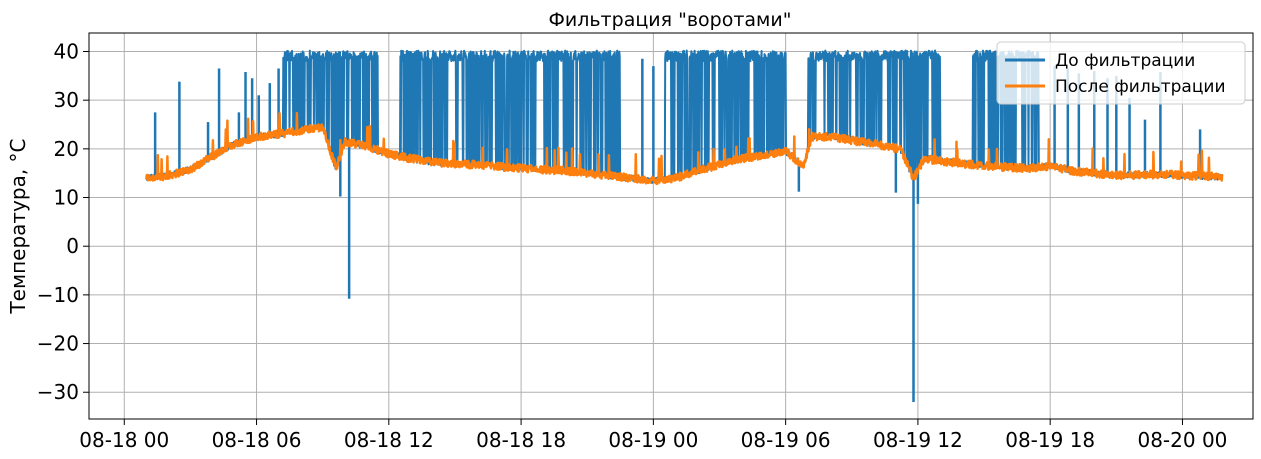 The image size is (1261, 459). Describe the element at coordinates (521, 440) in the screenshot. I see `x-tick-label: 08-18 18` at that location.